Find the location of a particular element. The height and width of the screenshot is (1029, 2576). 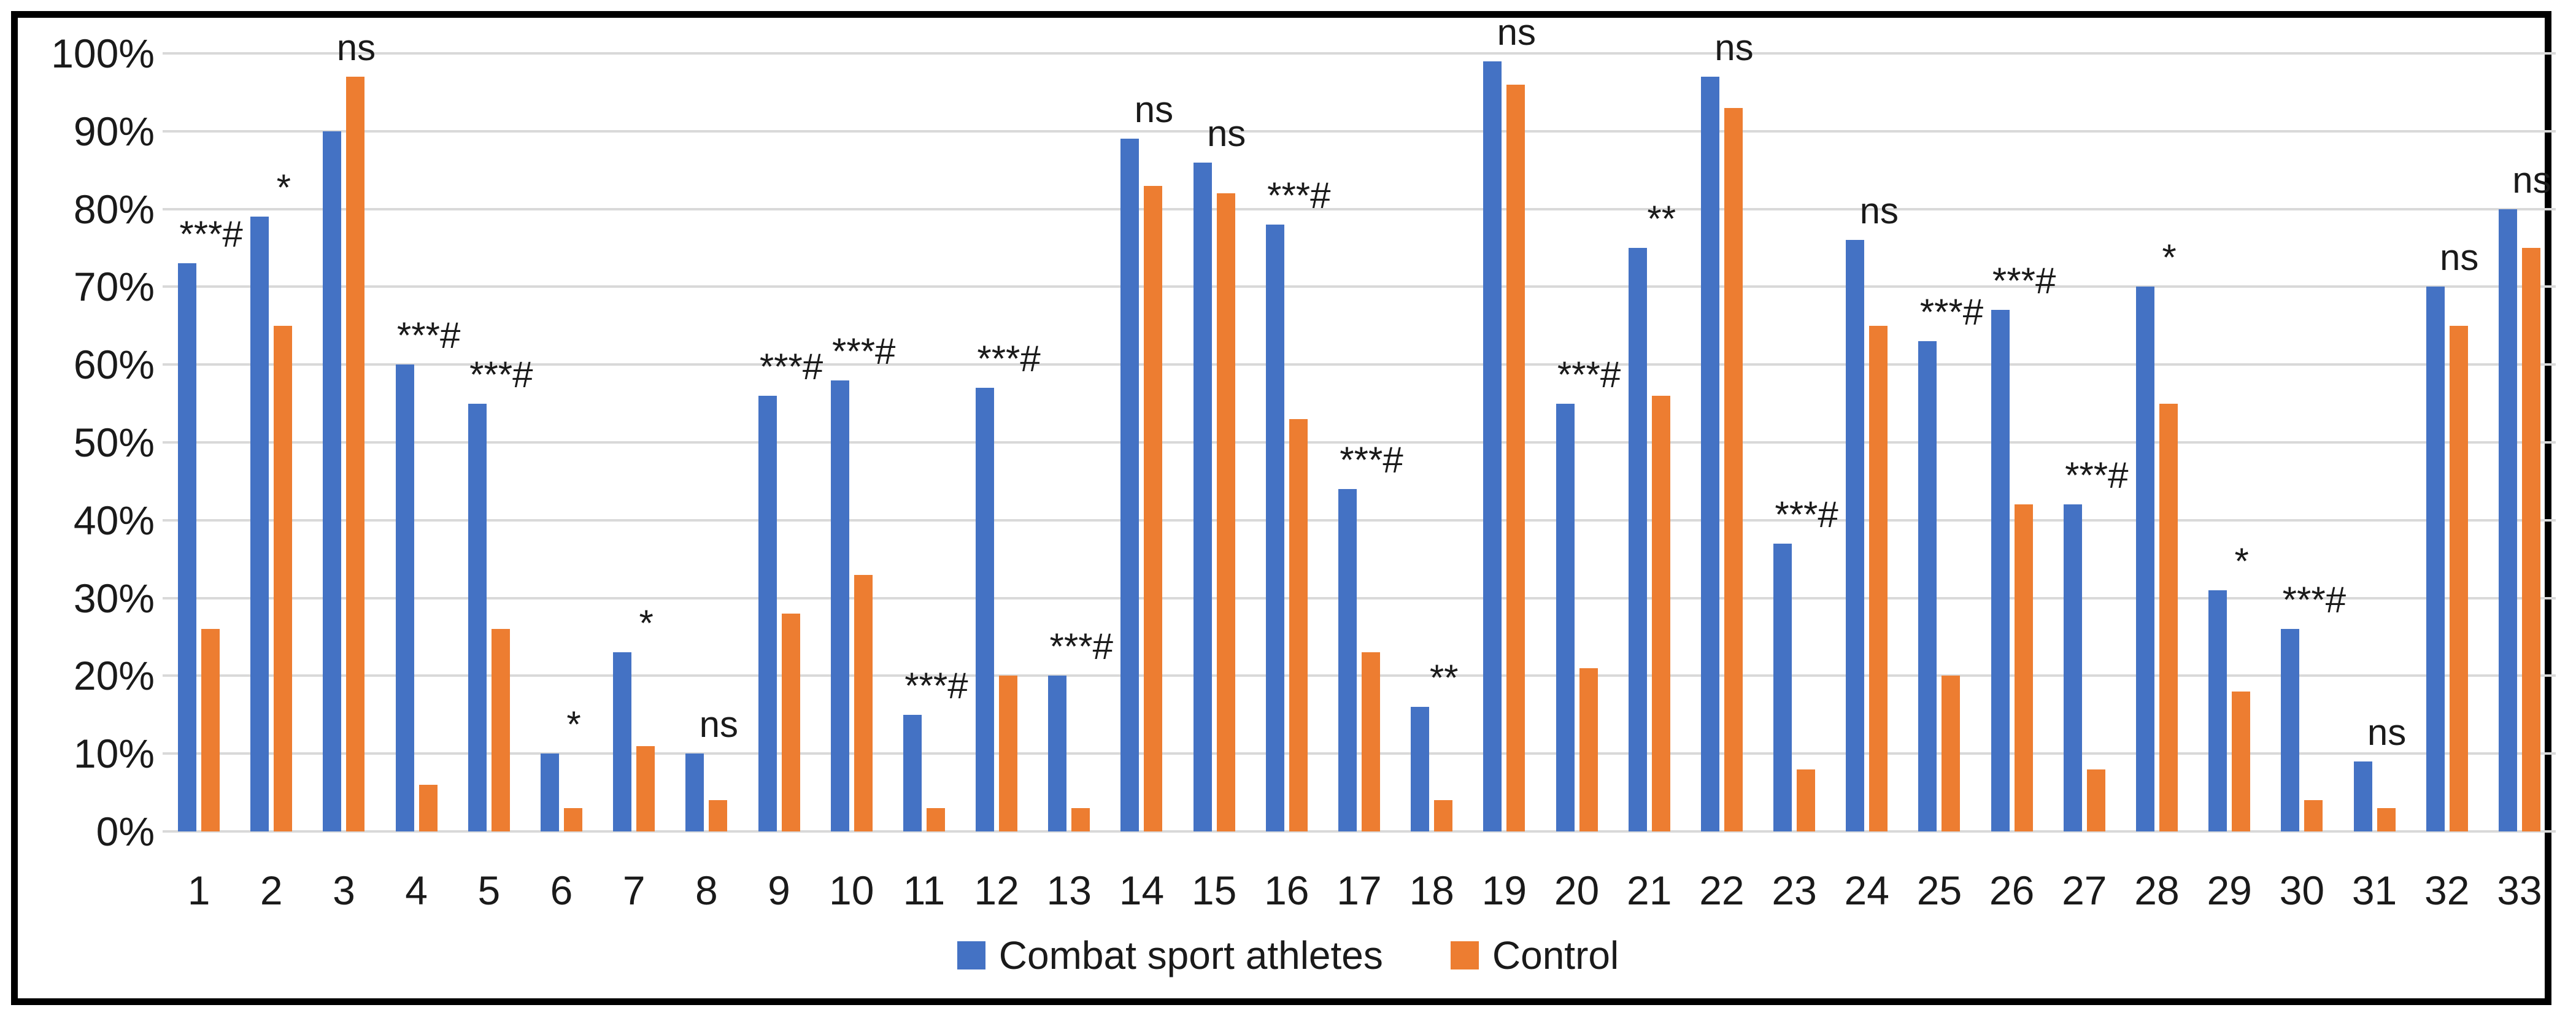

x-axis-category-label: 26 is located at coordinates (2012, 890).